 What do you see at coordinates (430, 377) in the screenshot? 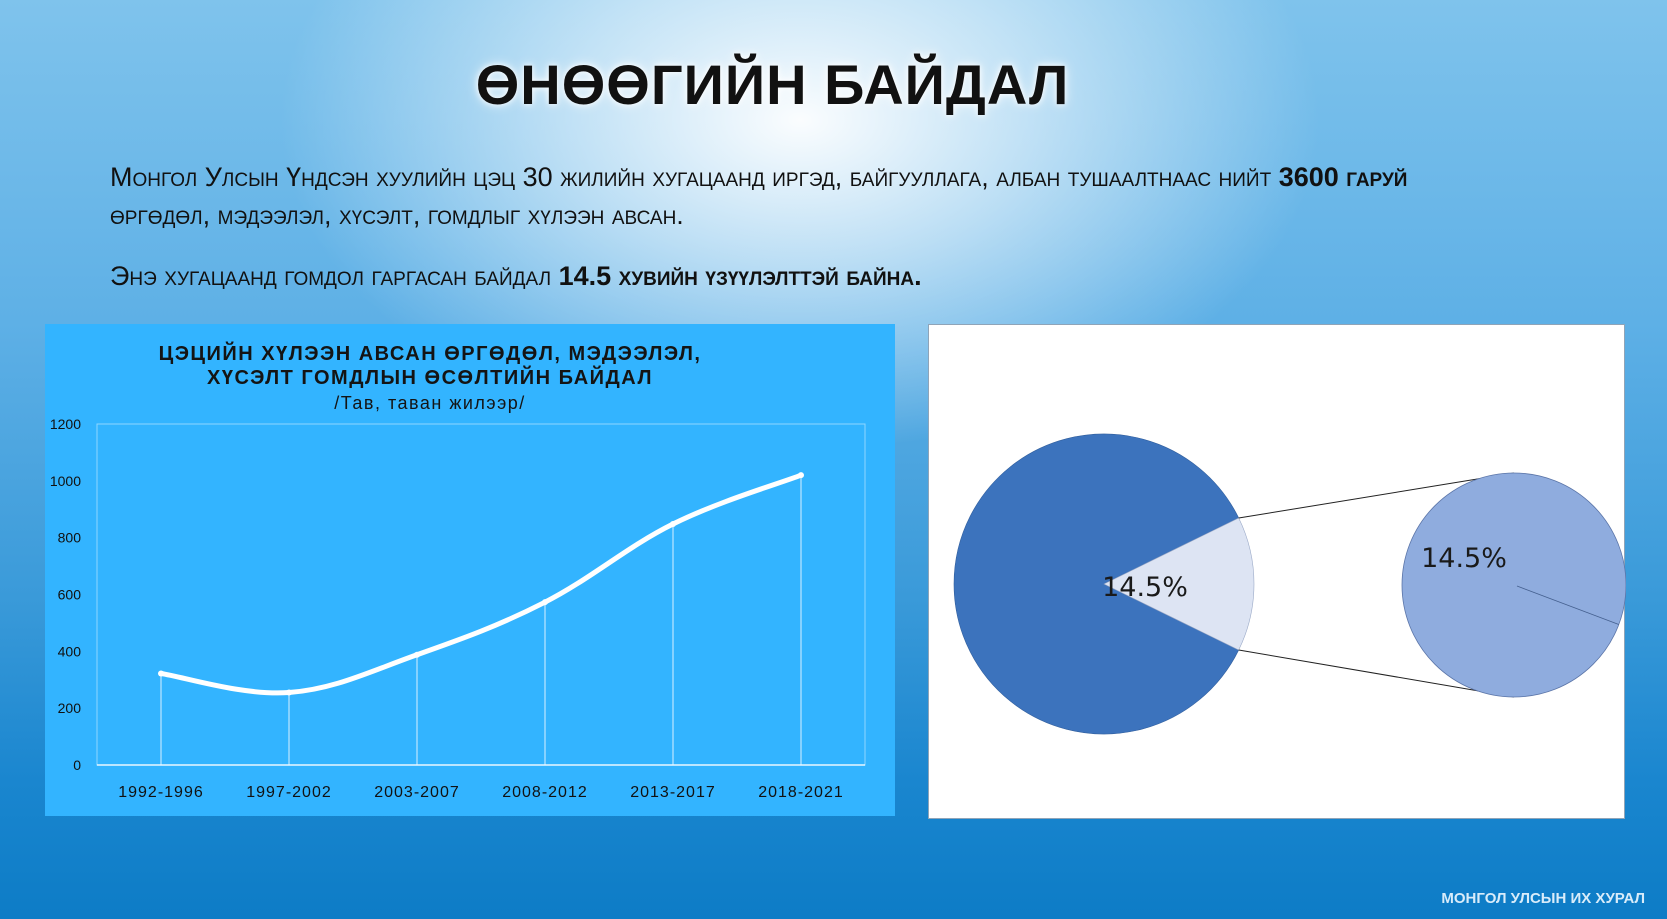
I see `line-chart-title-2: ХҮСЭЛТ ГОМДЛЫН ӨСӨЛТИЙН БАЙДАЛ` at bounding box center [430, 377].